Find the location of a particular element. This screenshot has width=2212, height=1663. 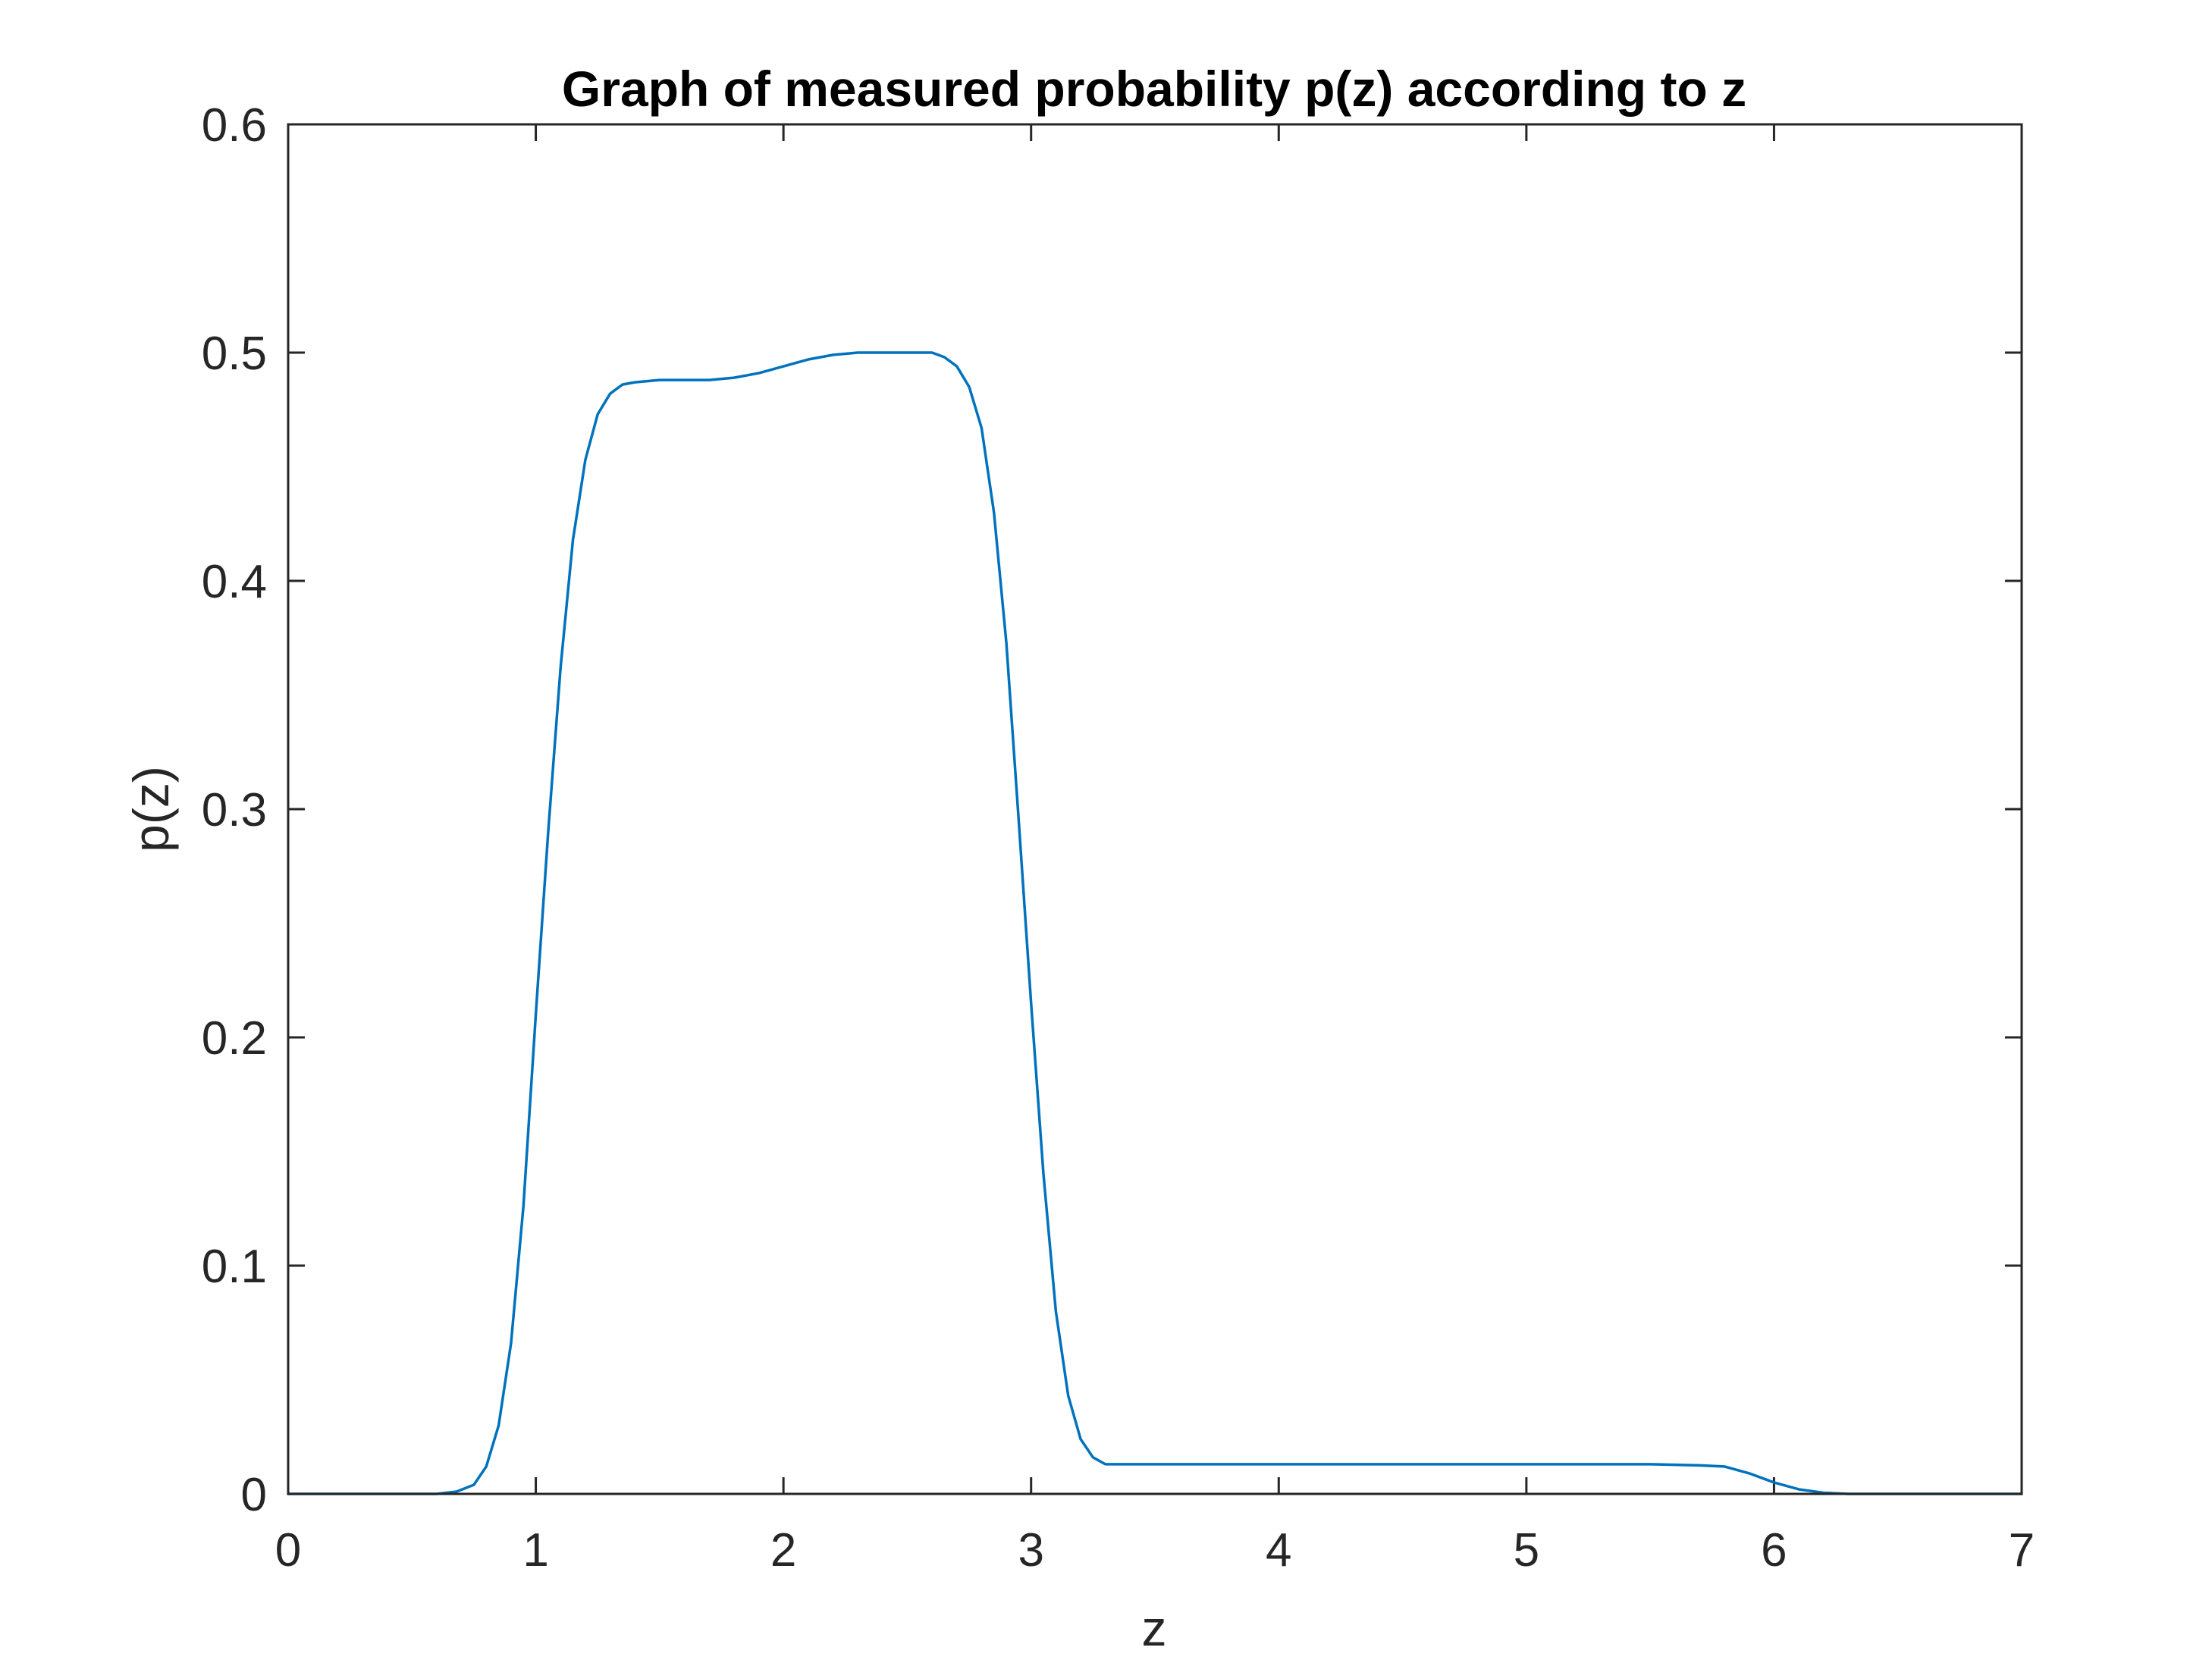

y-axis-tick-labels: 0 0.1 0.2 0.3 0.4 0.5 0.6 is located at coordinates (235, 810).